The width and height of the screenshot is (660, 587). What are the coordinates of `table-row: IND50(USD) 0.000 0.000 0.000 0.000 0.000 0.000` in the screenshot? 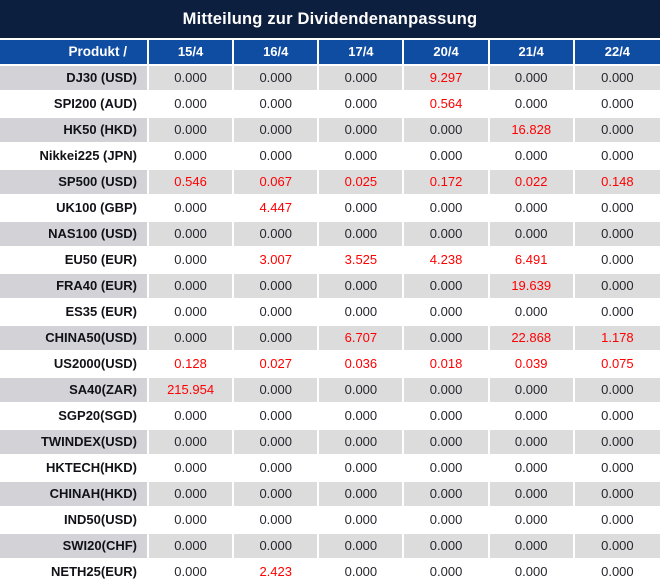 It's located at (330, 521).